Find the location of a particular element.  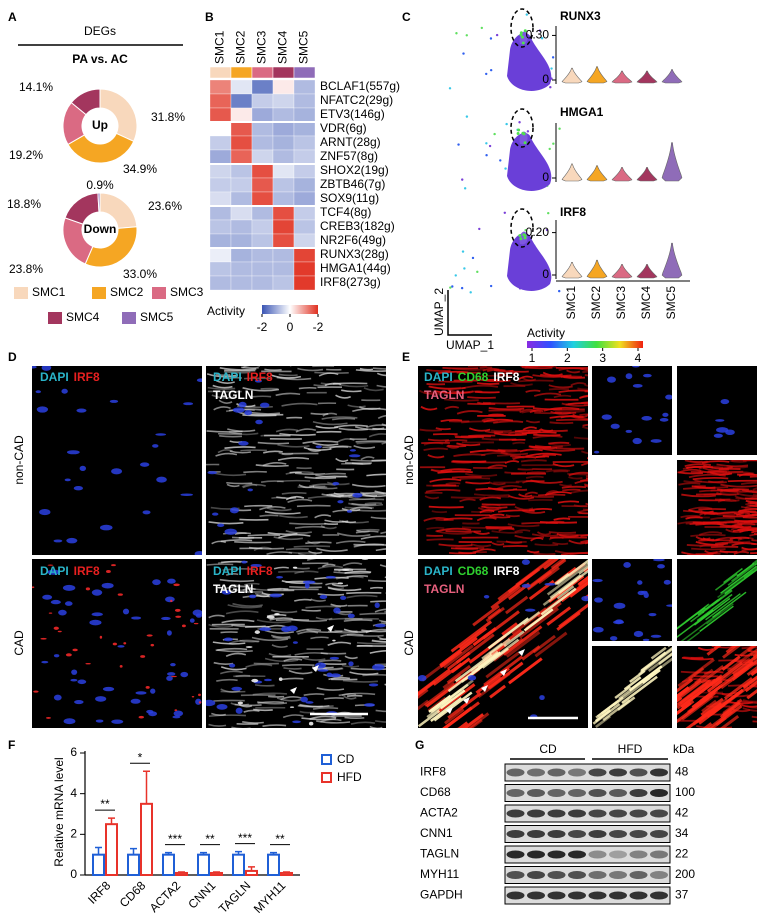

arrowhead is located at coordinates (449, 710).